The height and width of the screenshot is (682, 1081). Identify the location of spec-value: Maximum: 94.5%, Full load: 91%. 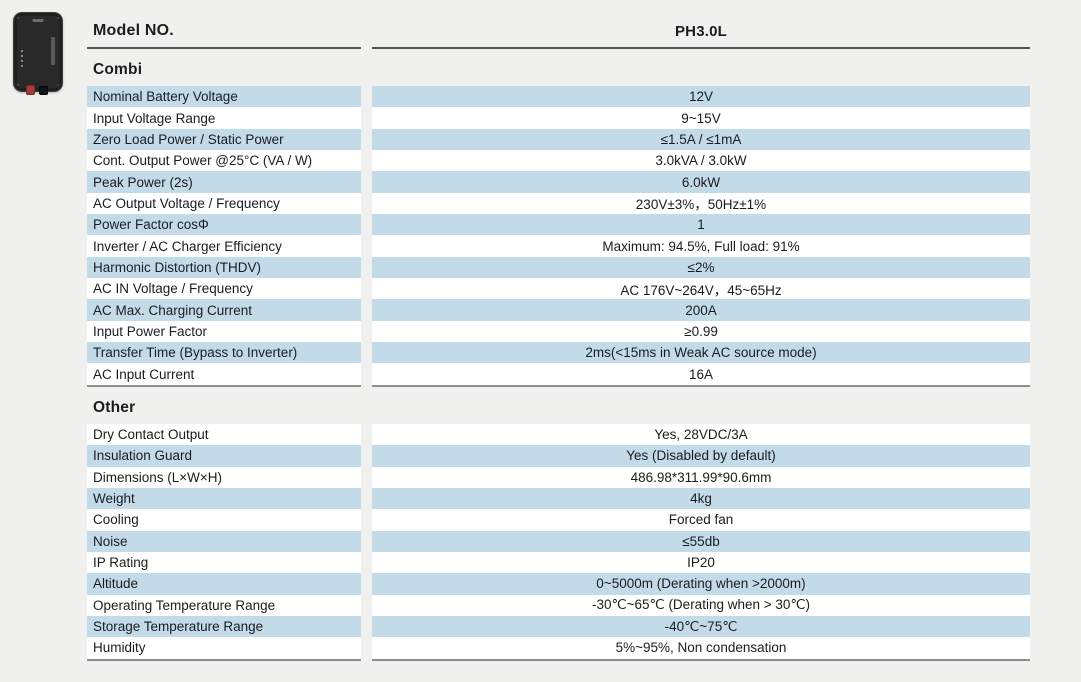
(701, 246).